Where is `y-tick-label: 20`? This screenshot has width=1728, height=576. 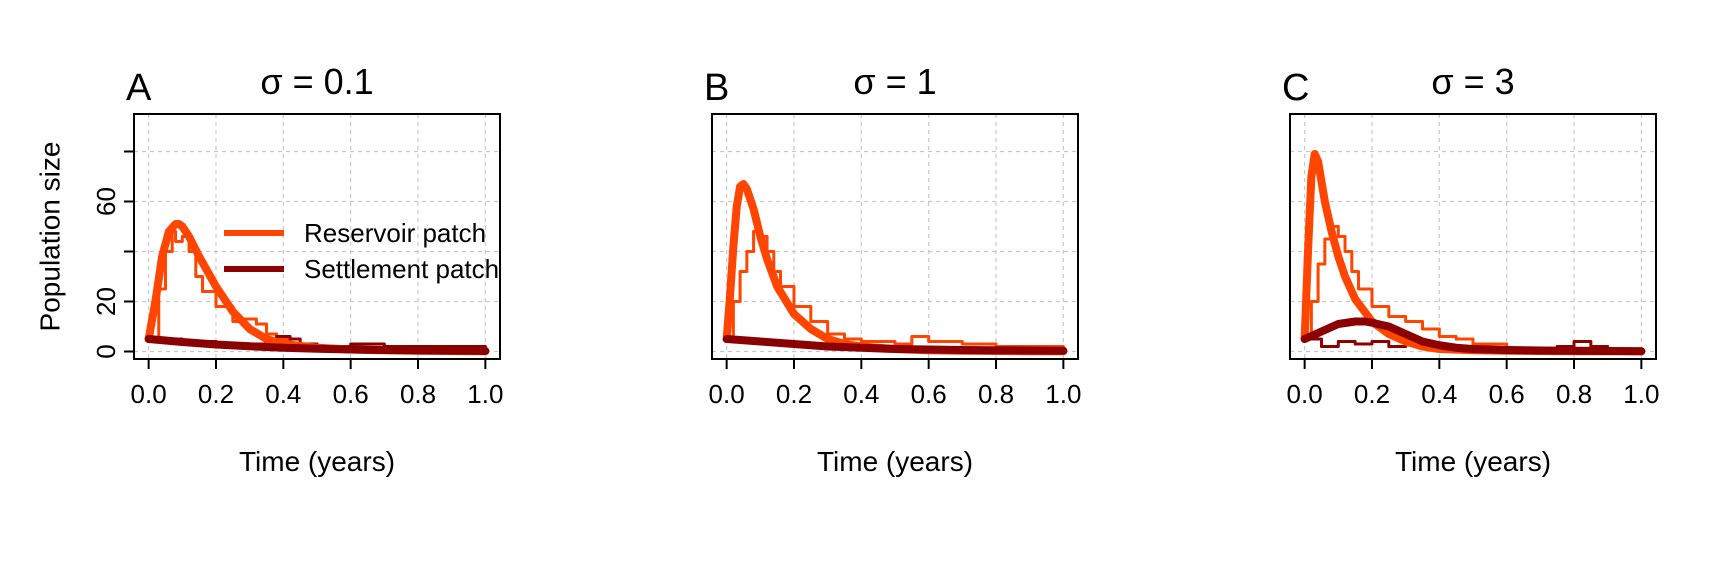 y-tick-label: 20 is located at coordinates (106, 301).